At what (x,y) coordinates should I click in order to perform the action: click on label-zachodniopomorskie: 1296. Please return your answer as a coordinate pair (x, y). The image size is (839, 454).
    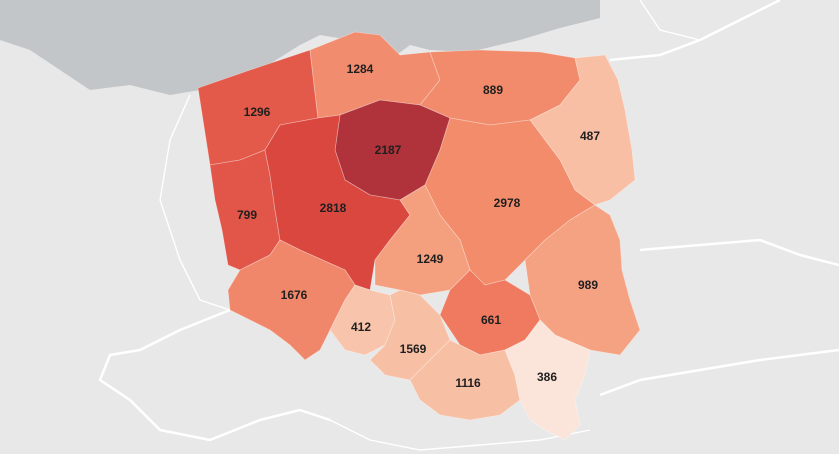
    Looking at the image, I should click on (257, 112).